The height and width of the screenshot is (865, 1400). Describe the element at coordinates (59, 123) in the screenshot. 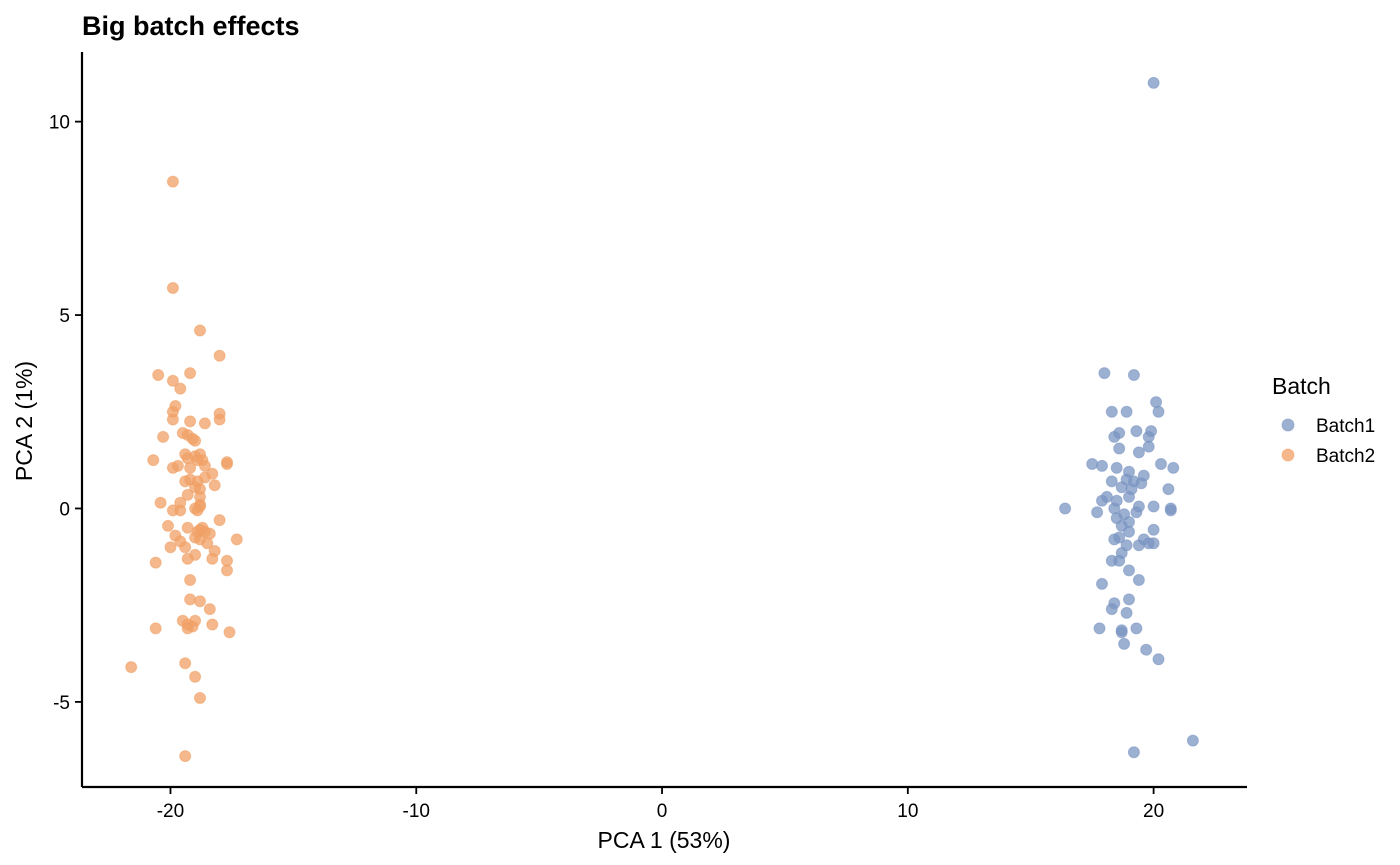

I see `y-tick-label-3: 10` at that location.